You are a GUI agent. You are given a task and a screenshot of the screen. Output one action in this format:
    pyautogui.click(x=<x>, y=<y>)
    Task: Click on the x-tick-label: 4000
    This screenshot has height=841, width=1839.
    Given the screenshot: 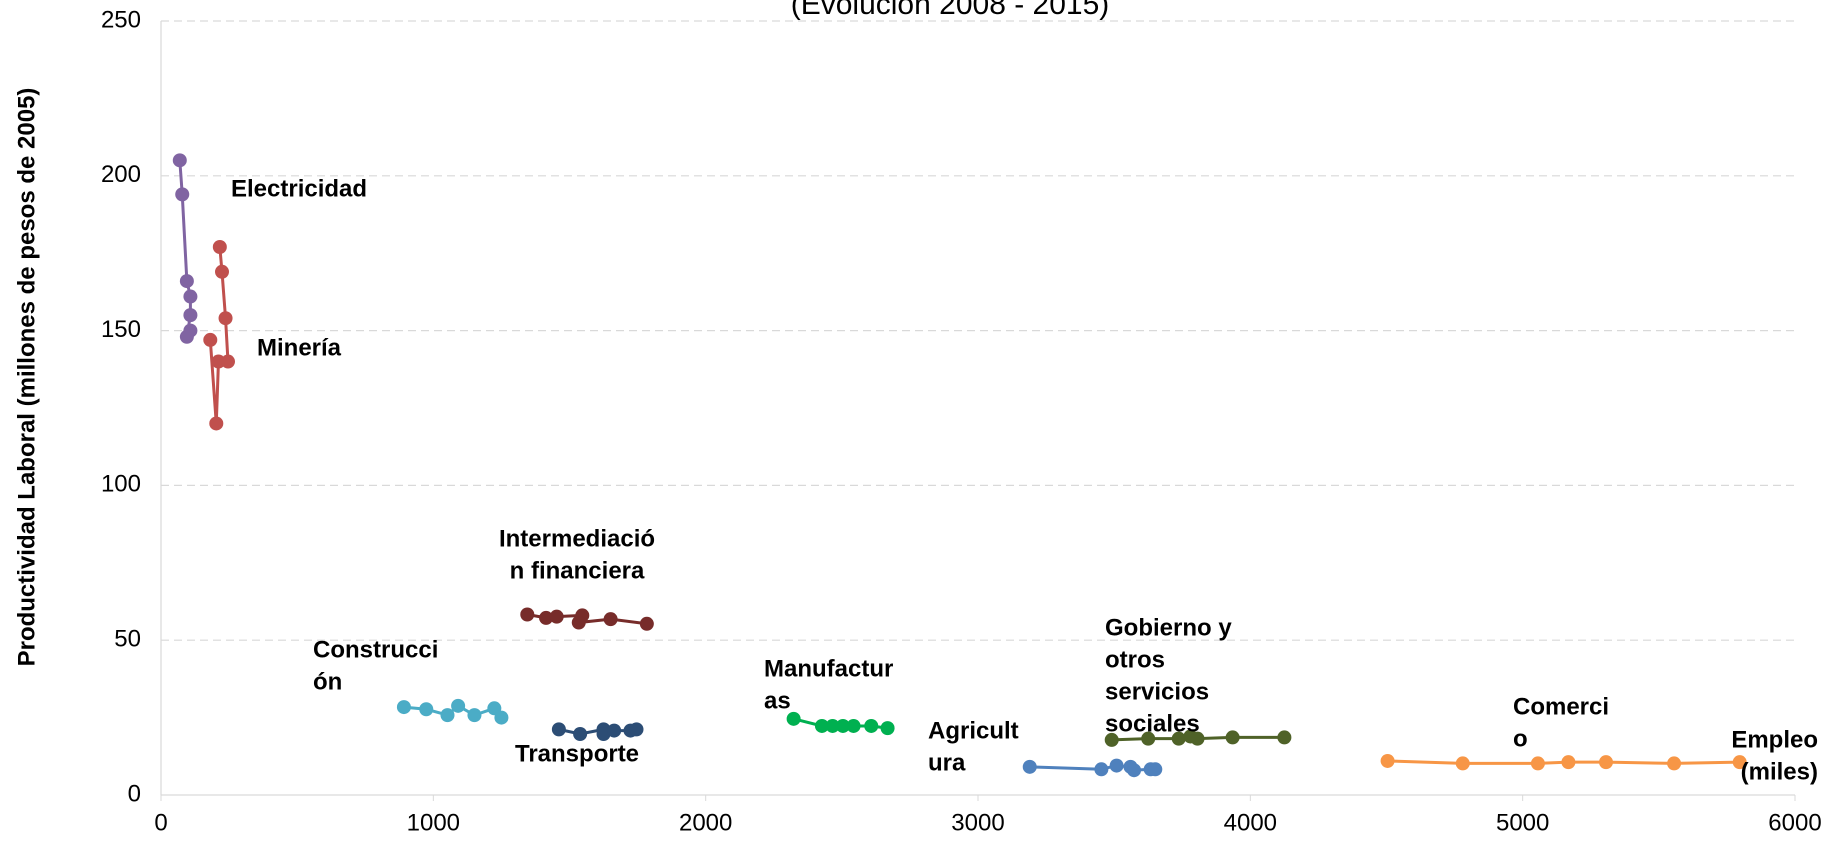 What is the action you would take?
    pyautogui.click(x=1250, y=822)
    